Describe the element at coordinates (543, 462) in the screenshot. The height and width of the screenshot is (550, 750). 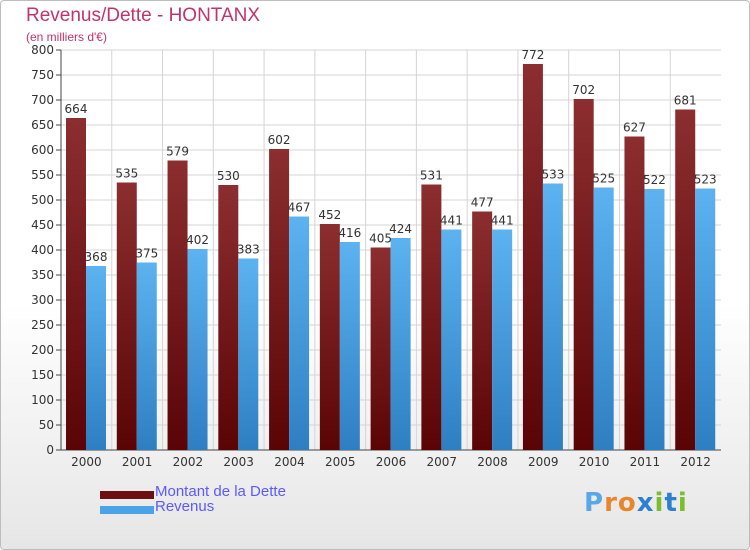
I see `x-tick-label: 2009` at that location.